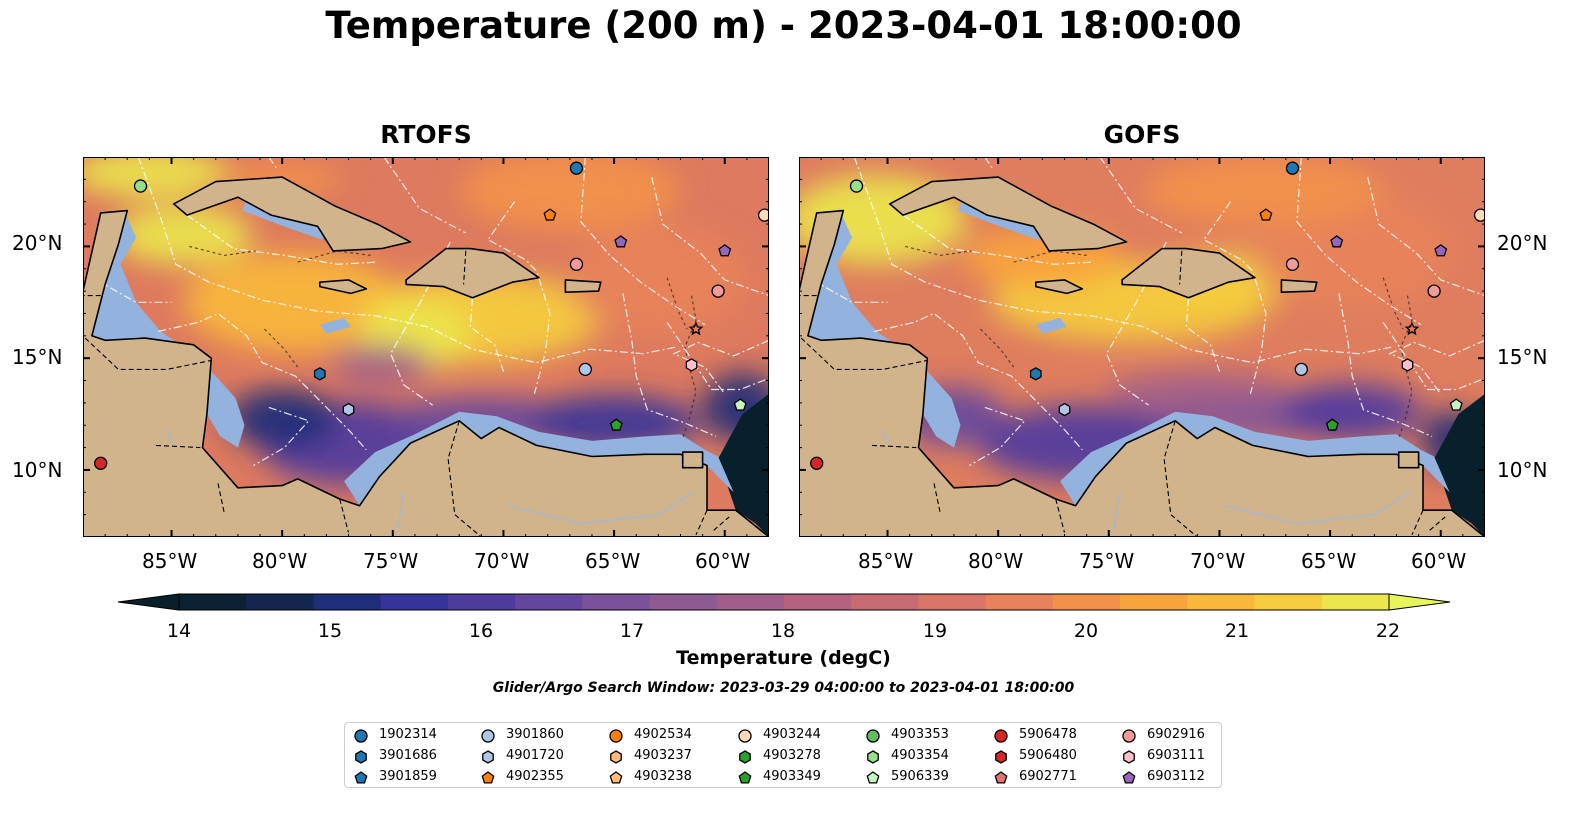 The width and height of the screenshot is (1577, 827). What do you see at coordinates (169, 436) in the screenshot?
I see `river` at bounding box center [169, 436].